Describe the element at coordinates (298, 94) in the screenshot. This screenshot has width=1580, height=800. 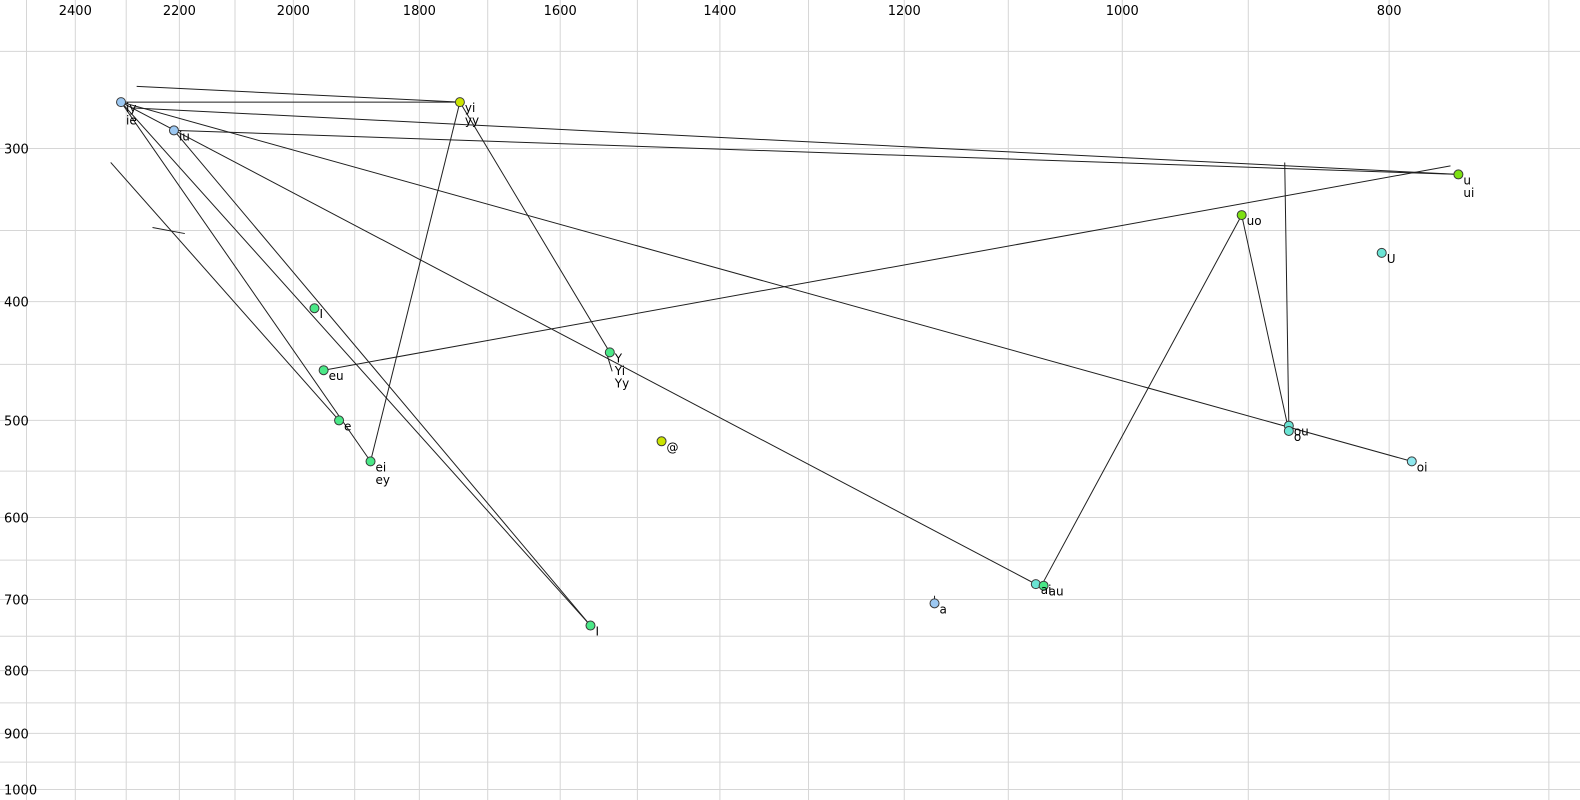
I see `yi-trajectory` at that location.